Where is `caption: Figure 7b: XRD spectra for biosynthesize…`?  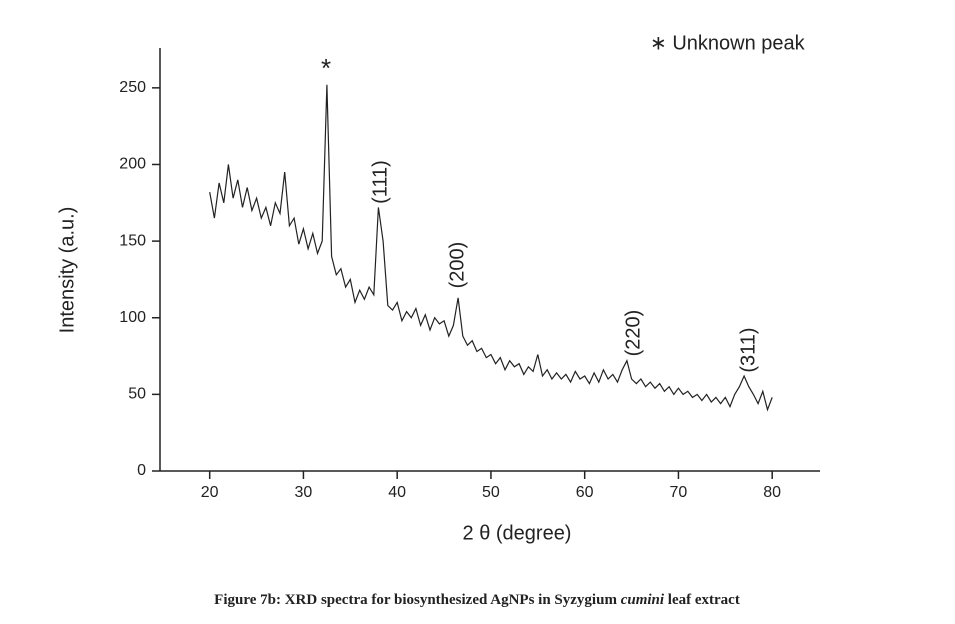 caption: Figure 7b: XRD spectra for biosynthesize… is located at coordinates (477, 600).